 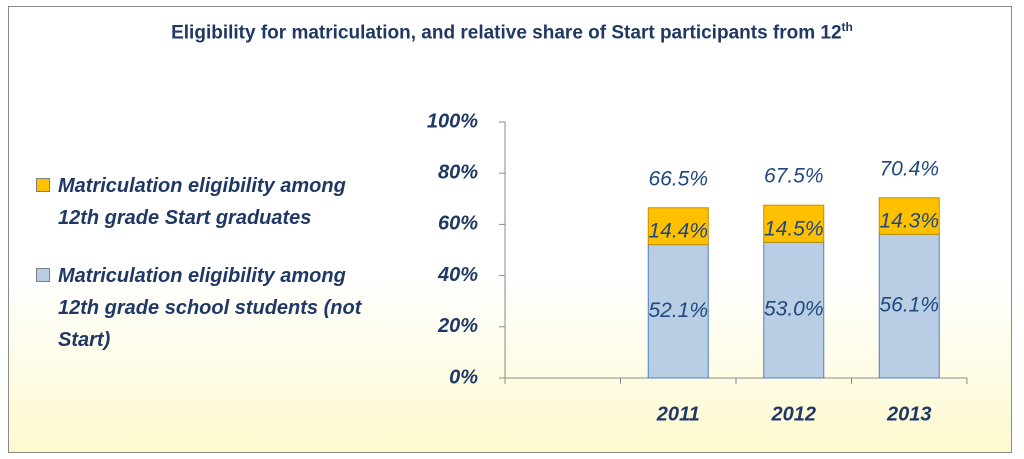 What do you see at coordinates (678, 178) in the screenshot?
I see `total-label: 66.5%` at bounding box center [678, 178].